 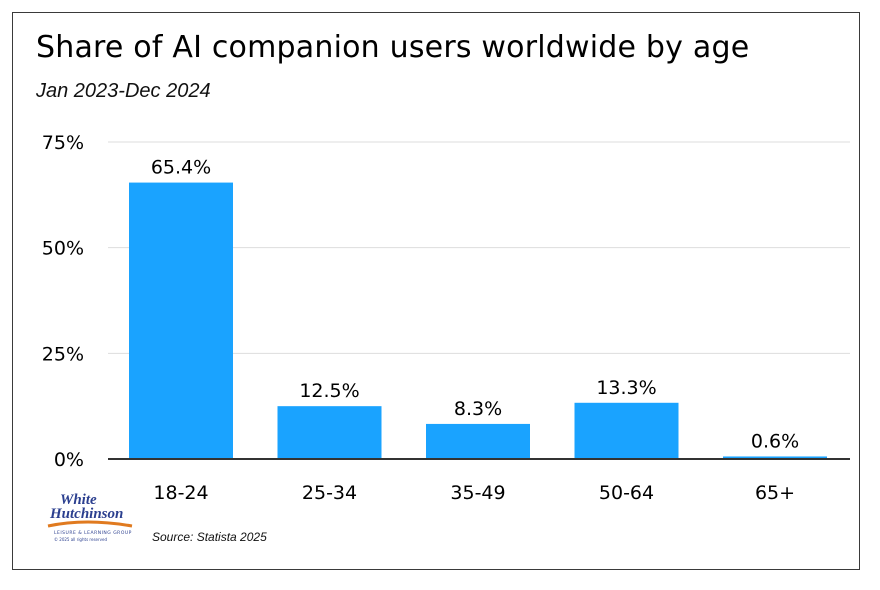 What do you see at coordinates (123, 91) in the screenshot?
I see `chart-subtitle: Jan 2023-Dec 2024` at bounding box center [123, 91].